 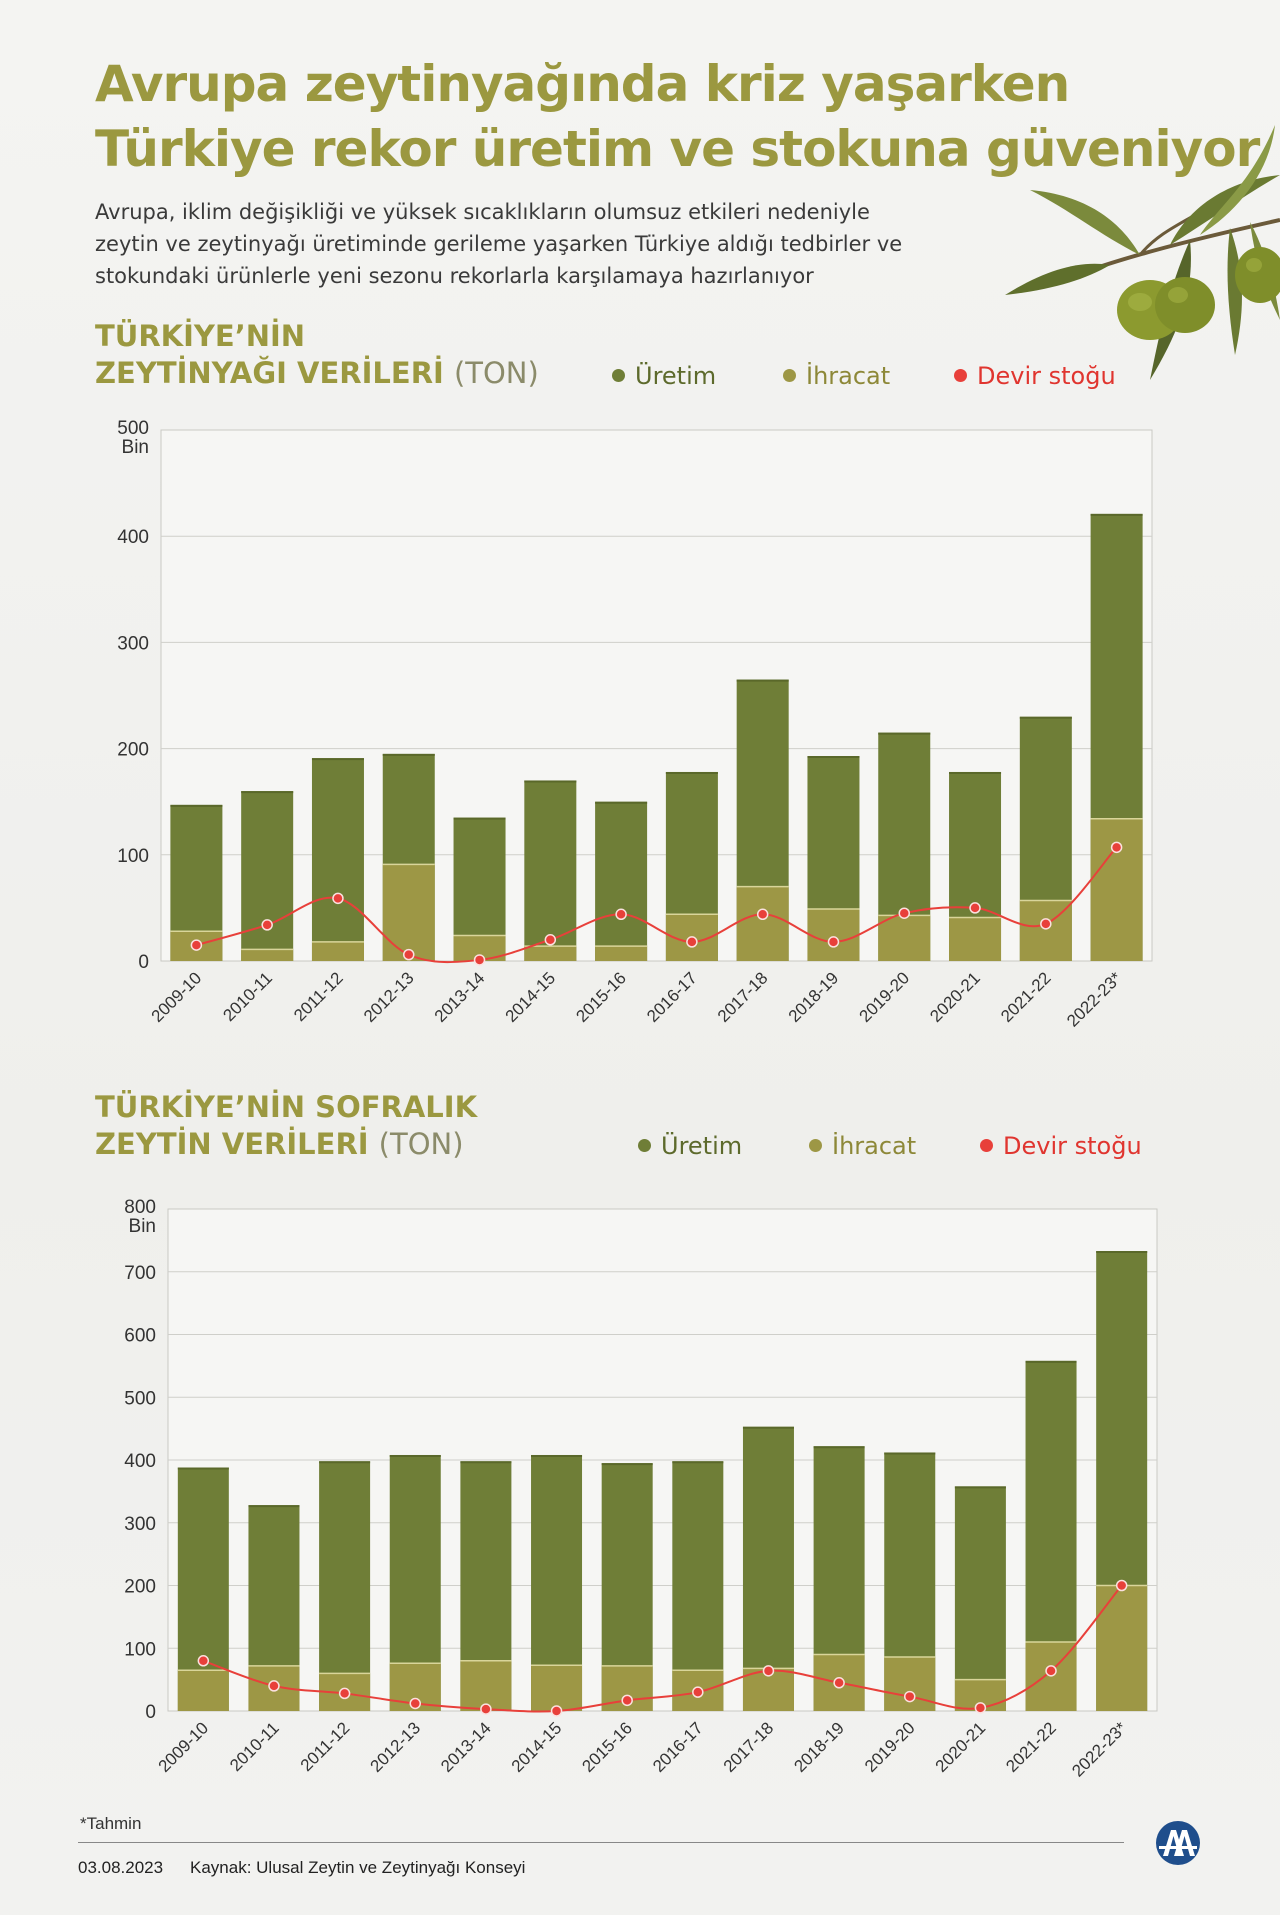 I want to click on footer-date: 03.08.2023, so click(x=121, y=1867).